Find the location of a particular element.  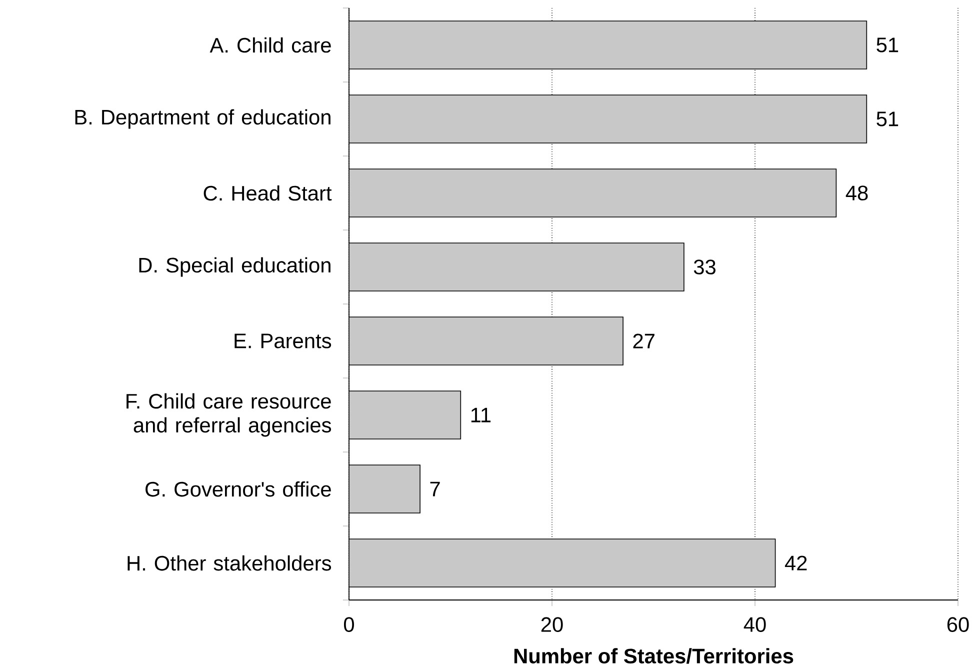

x-tick-label: 0 is located at coordinates (349, 624).